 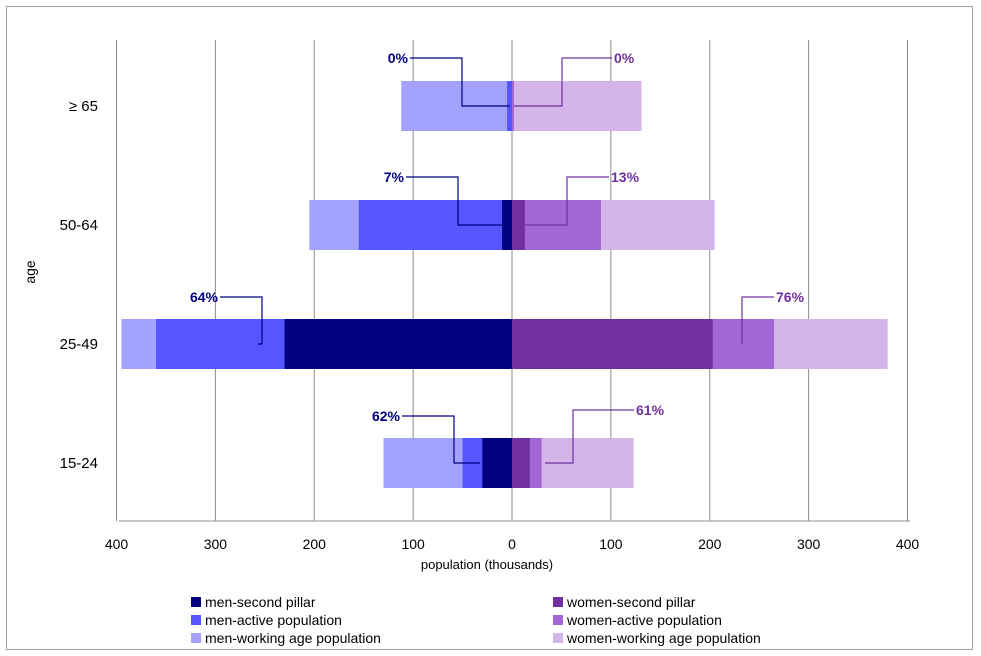 I want to click on women-percent-label: 0%, so click(x=624, y=58).